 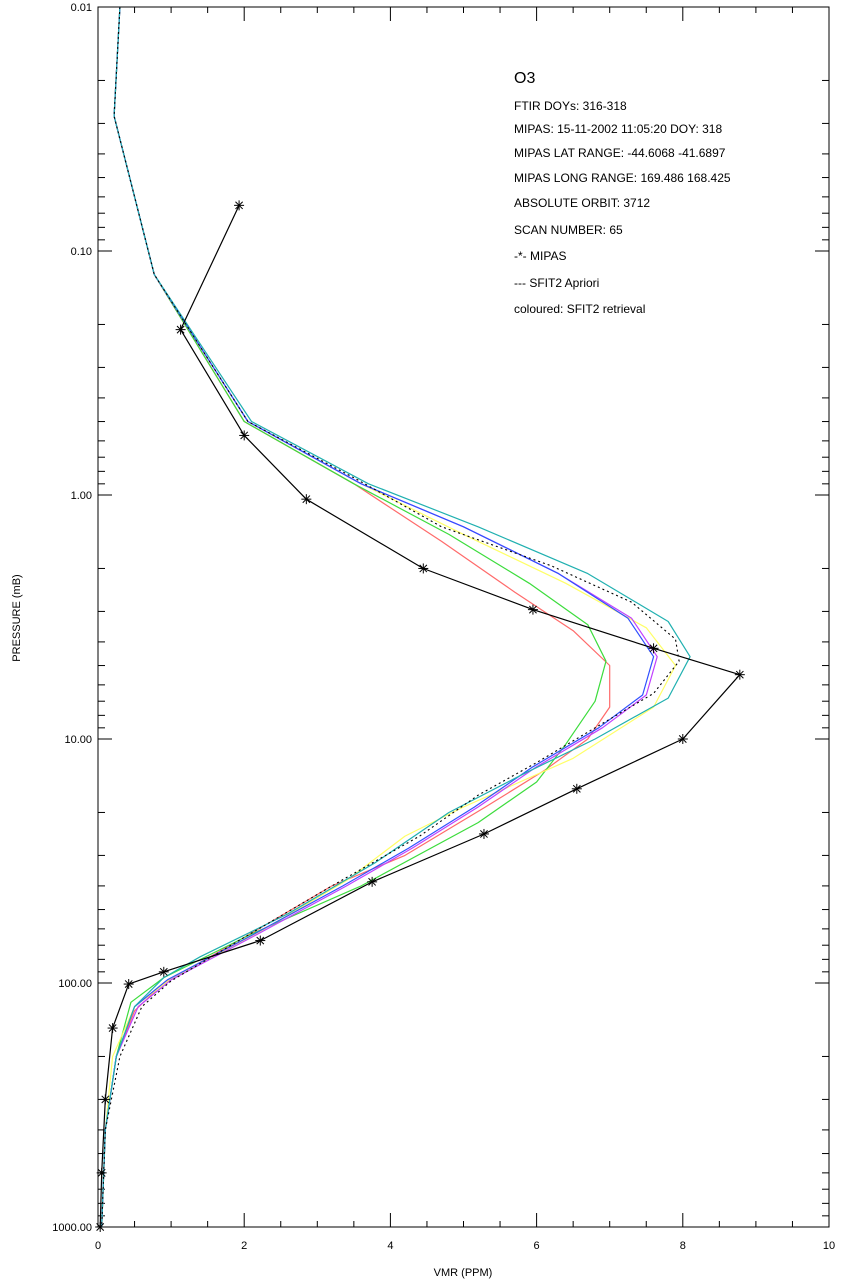 I want to click on x-tick-label: 0, so click(x=98, y=1246).